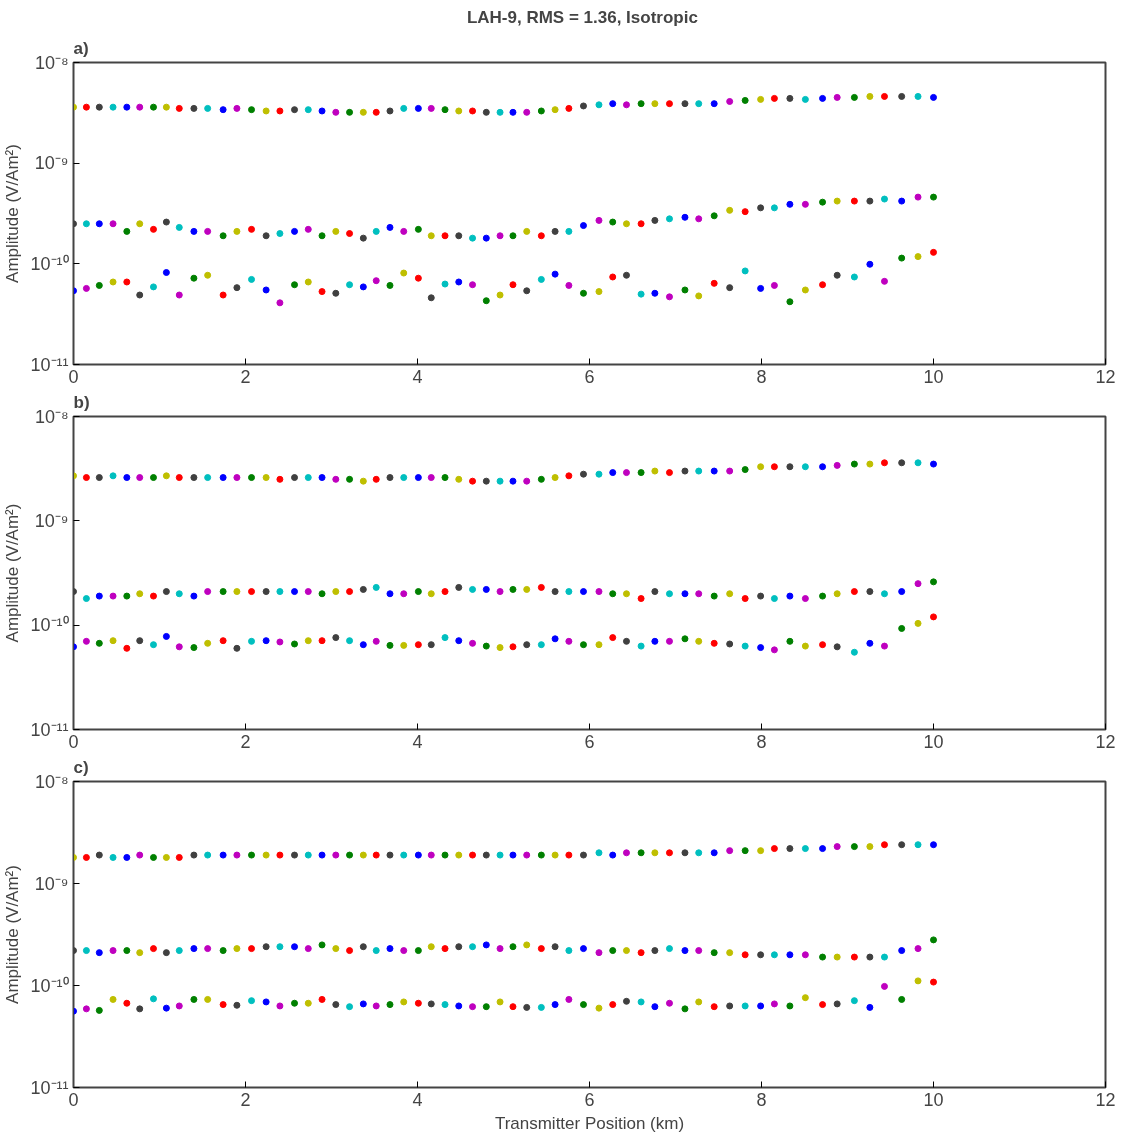 This screenshot has height=1145, width=1141. What do you see at coordinates (81, 48) in the screenshot?
I see `text: a)` at bounding box center [81, 48].